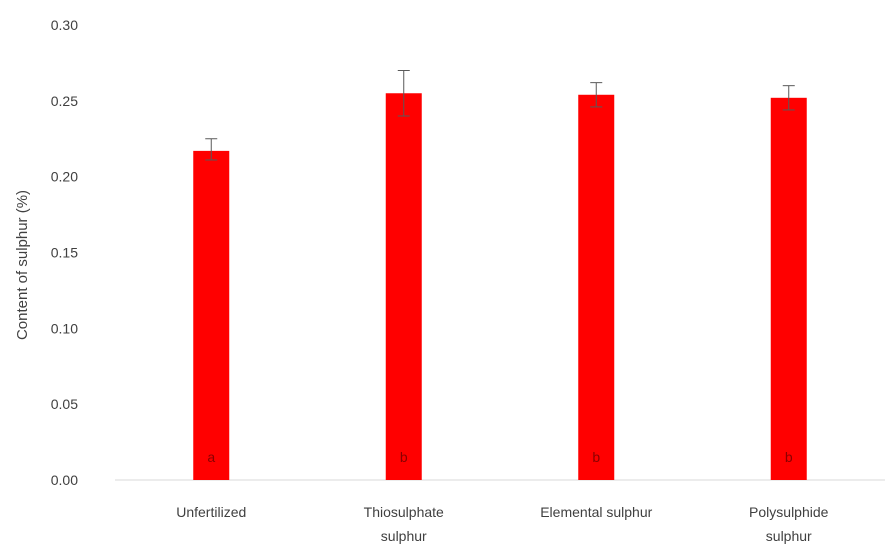  I want to click on y-tick-label: 0.15, so click(64, 253).